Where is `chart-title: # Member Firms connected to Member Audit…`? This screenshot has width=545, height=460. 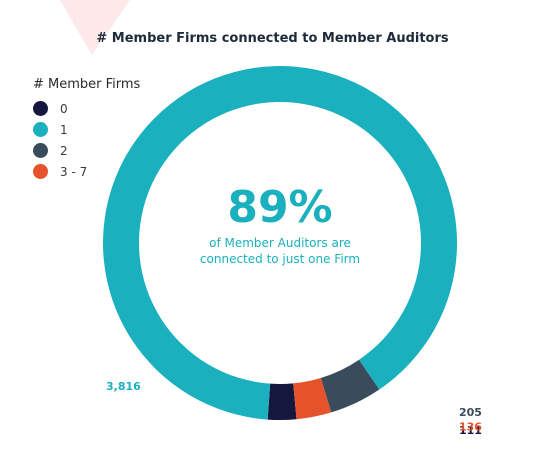 chart-title: # Member Firms connected to Member Audit… is located at coordinates (272, 38).